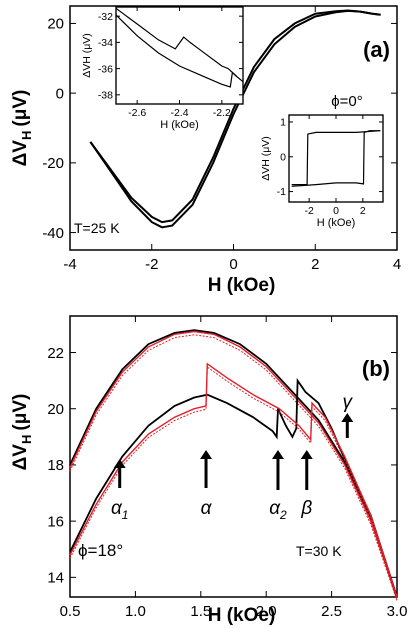 This screenshot has width=409, height=628. I want to click on arrow-label: α2, so click(278, 510).